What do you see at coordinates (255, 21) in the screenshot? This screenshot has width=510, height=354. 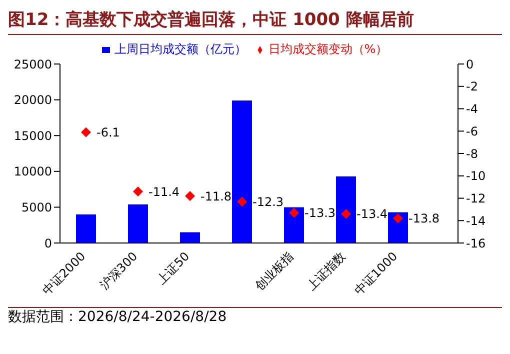 I see `chart-title: 图12：高基数下成交普遍回落，中证 1000 降幅居前` at bounding box center [255, 21].